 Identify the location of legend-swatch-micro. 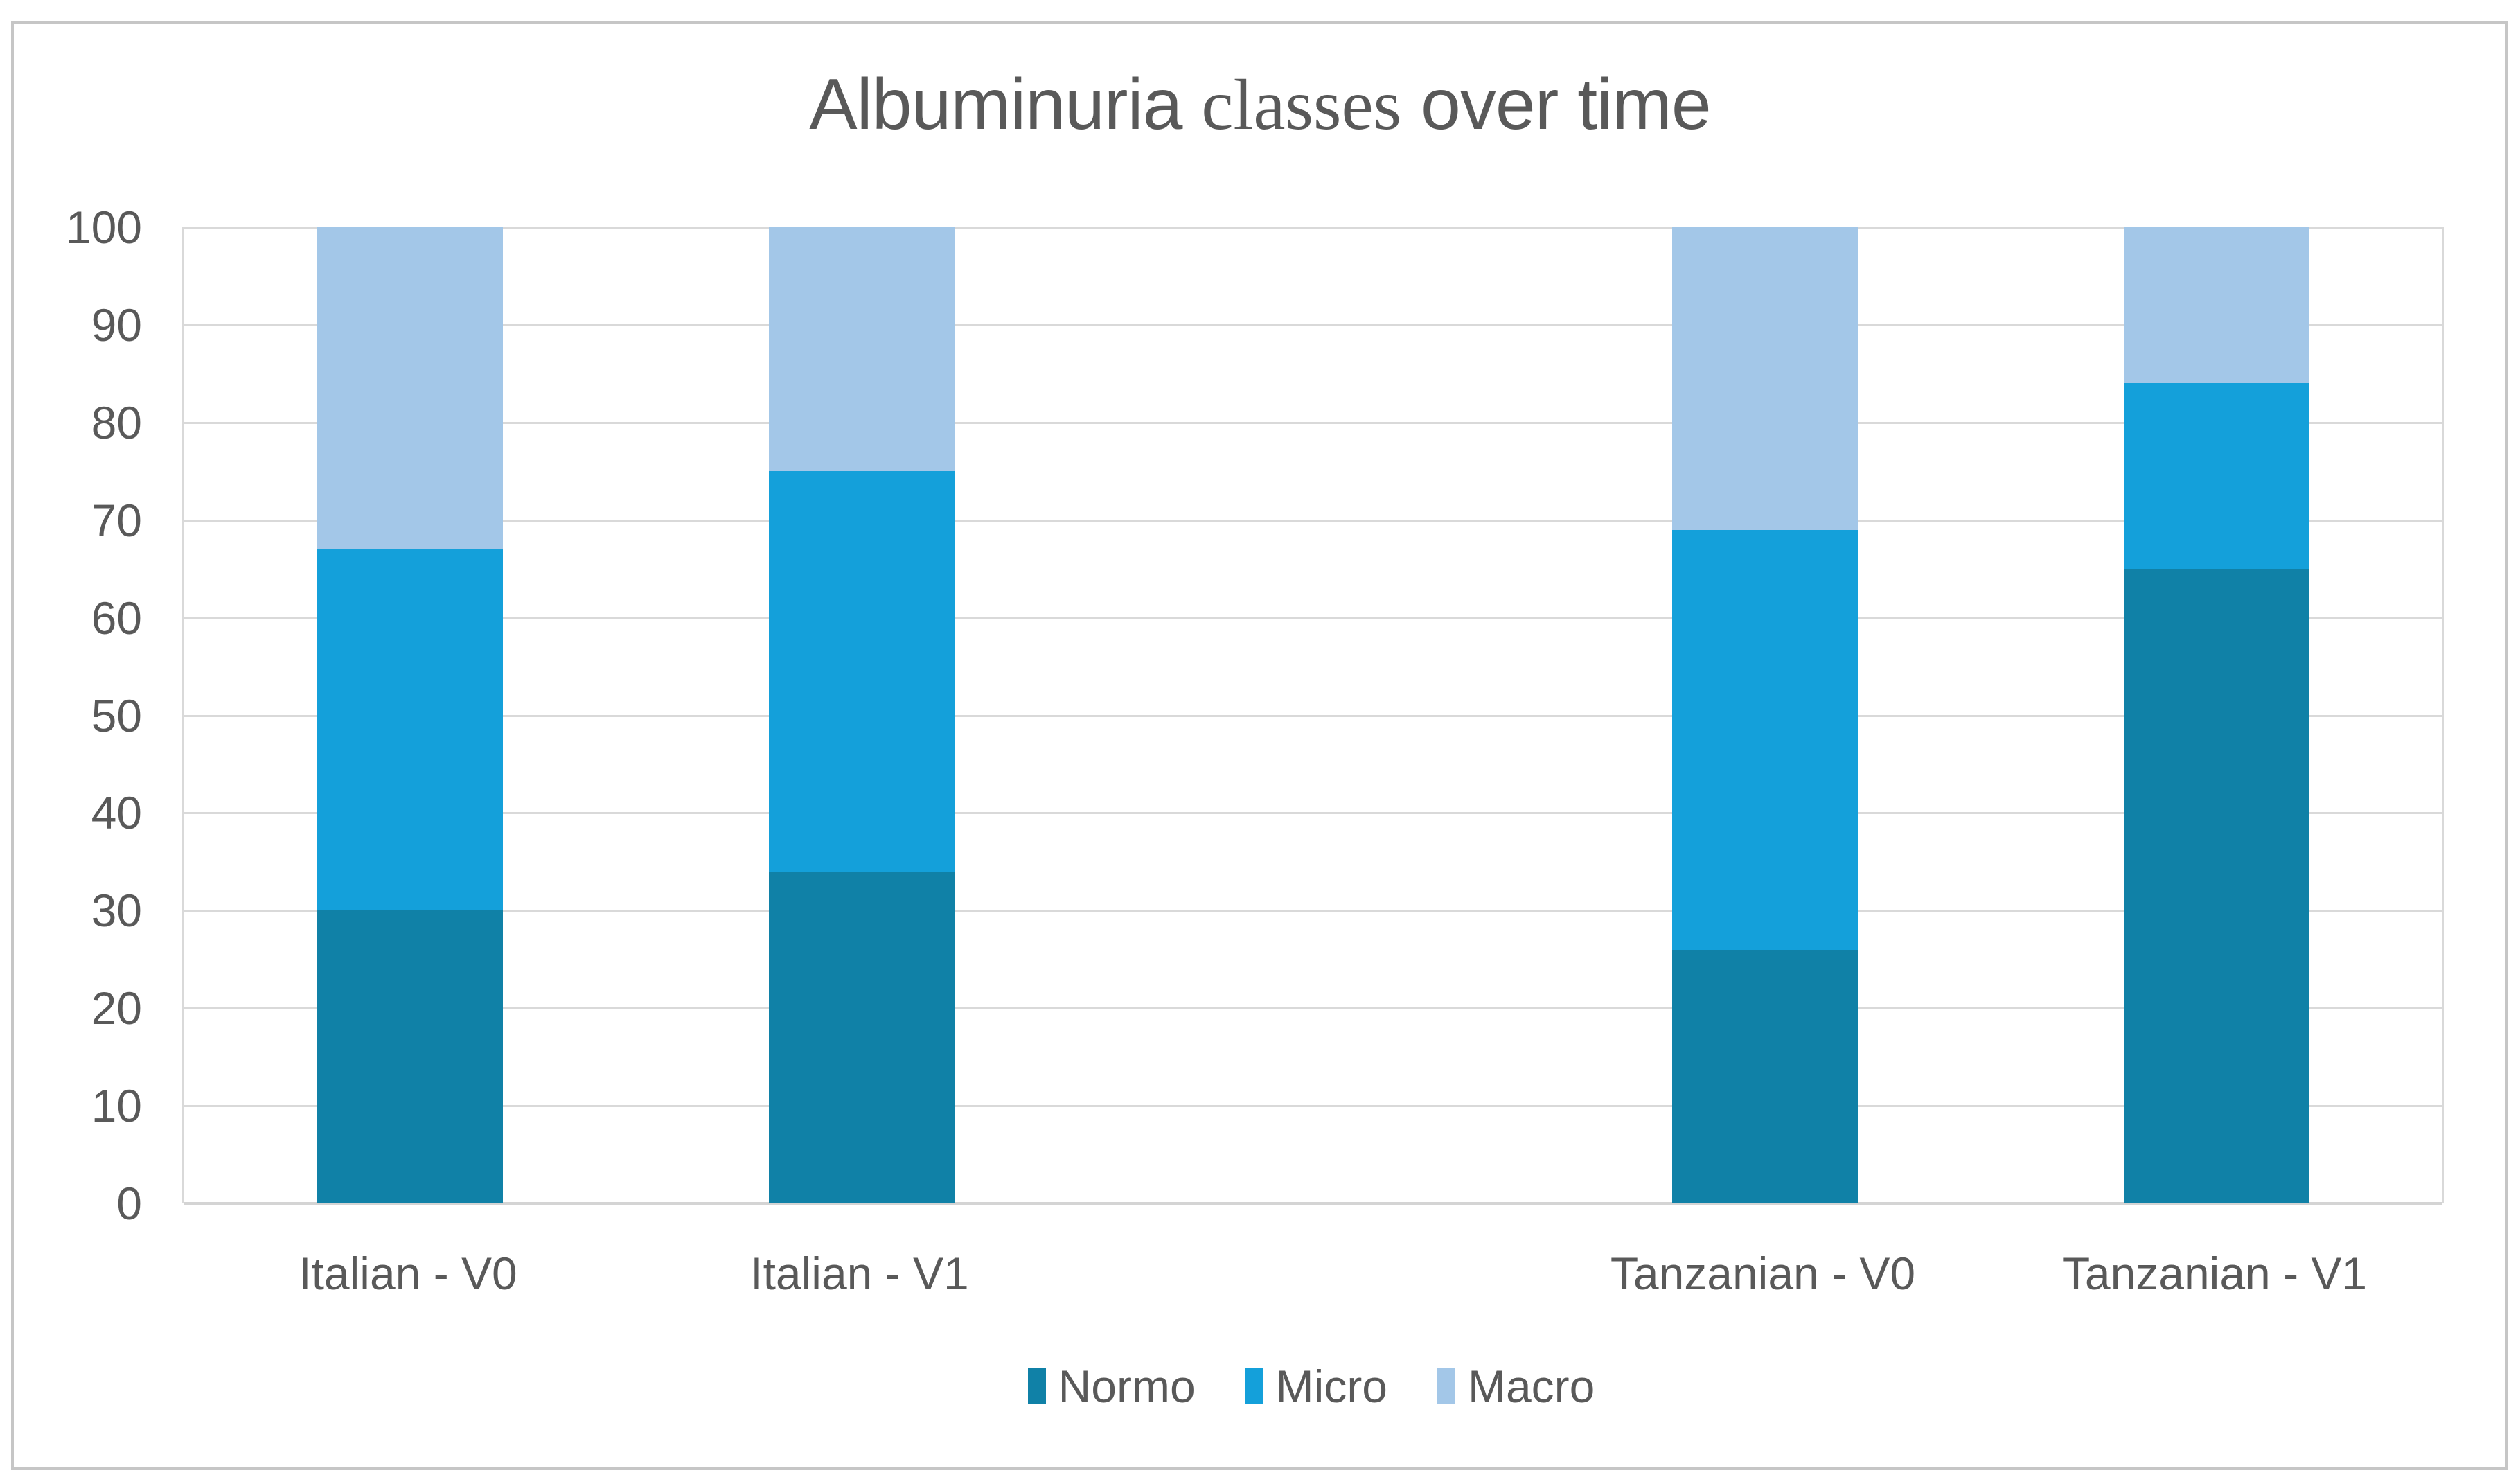
(1254, 1386).